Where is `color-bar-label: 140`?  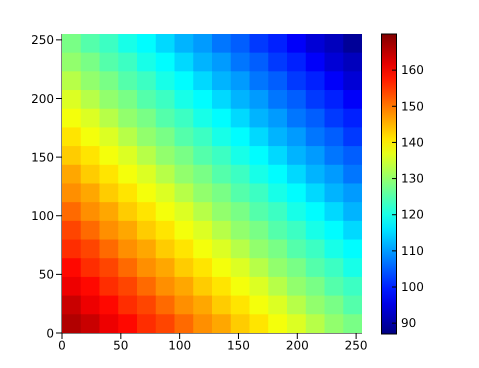
color-bar-label: 140 is located at coordinates (412, 142).